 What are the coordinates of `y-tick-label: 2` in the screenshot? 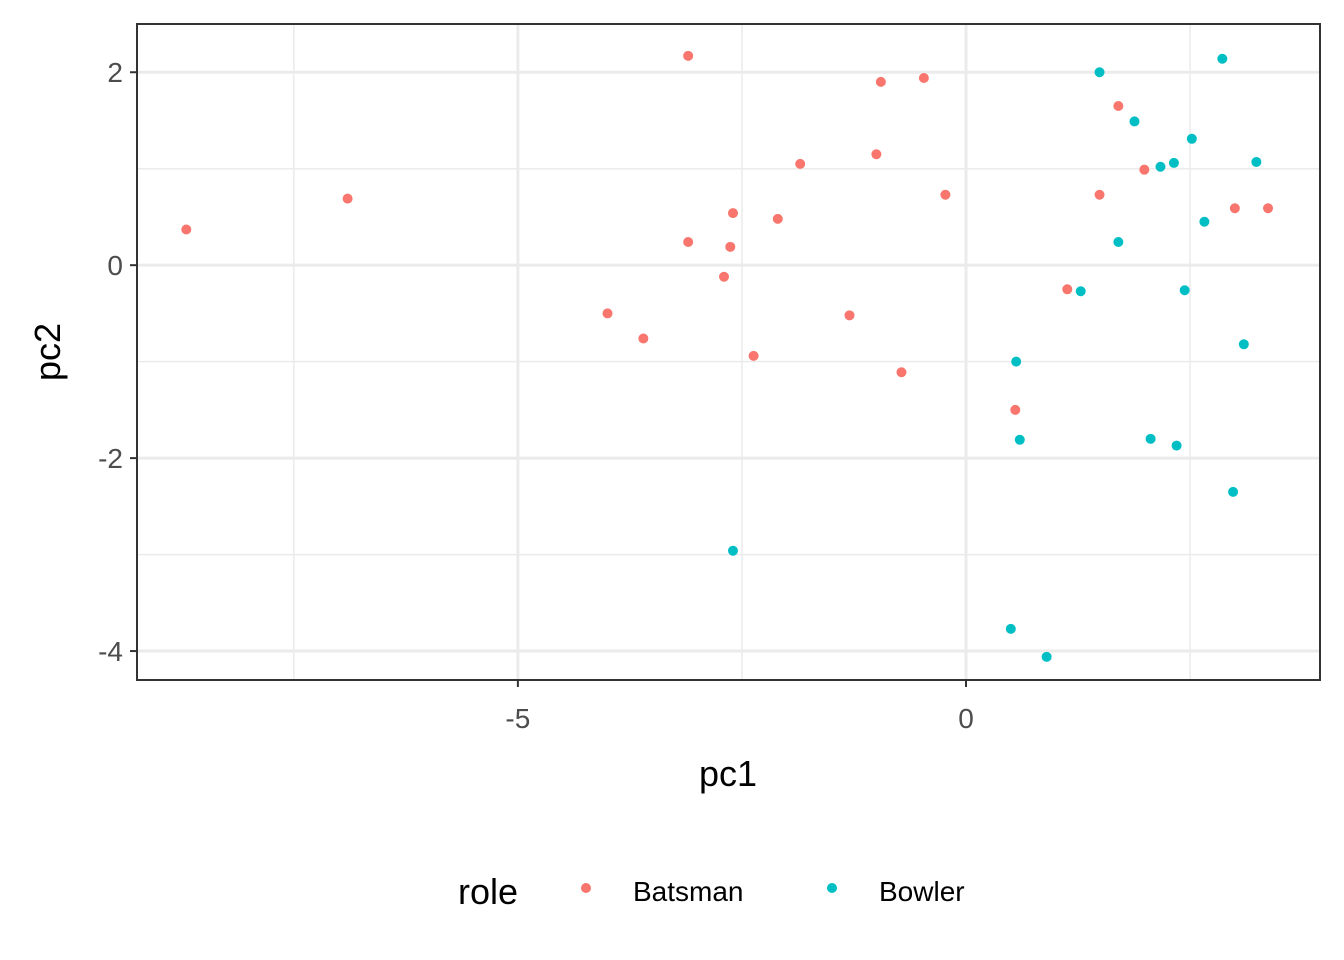 It's located at (115, 72).